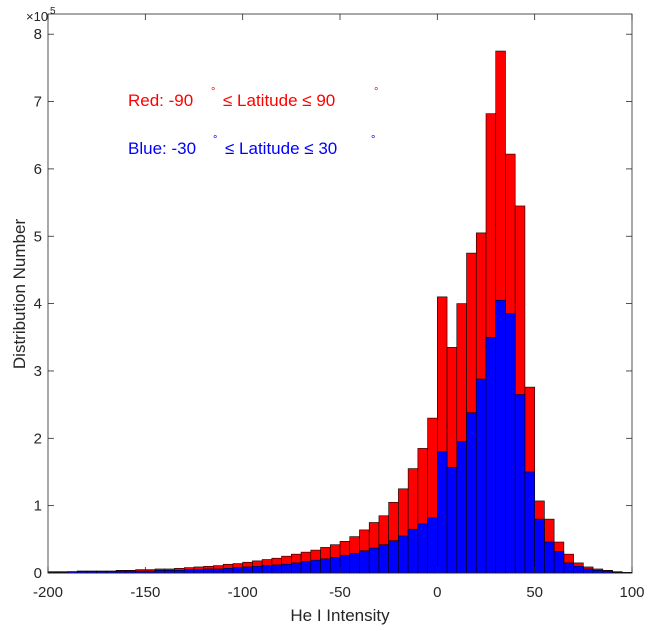 Image resolution: width=667 pixels, height=631 pixels. What do you see at coordinates (38, 169) in the screenshot?
I see `y-tick-label: 6` at bounding box center [38, 169].